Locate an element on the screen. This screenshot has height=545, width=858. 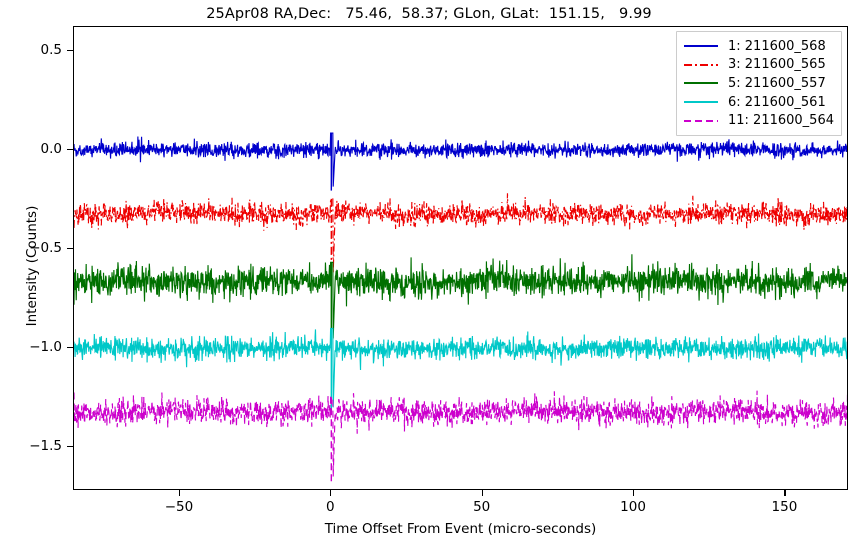
legend-item-label: 6: 211600_561 is located at coordinates (777, 102).